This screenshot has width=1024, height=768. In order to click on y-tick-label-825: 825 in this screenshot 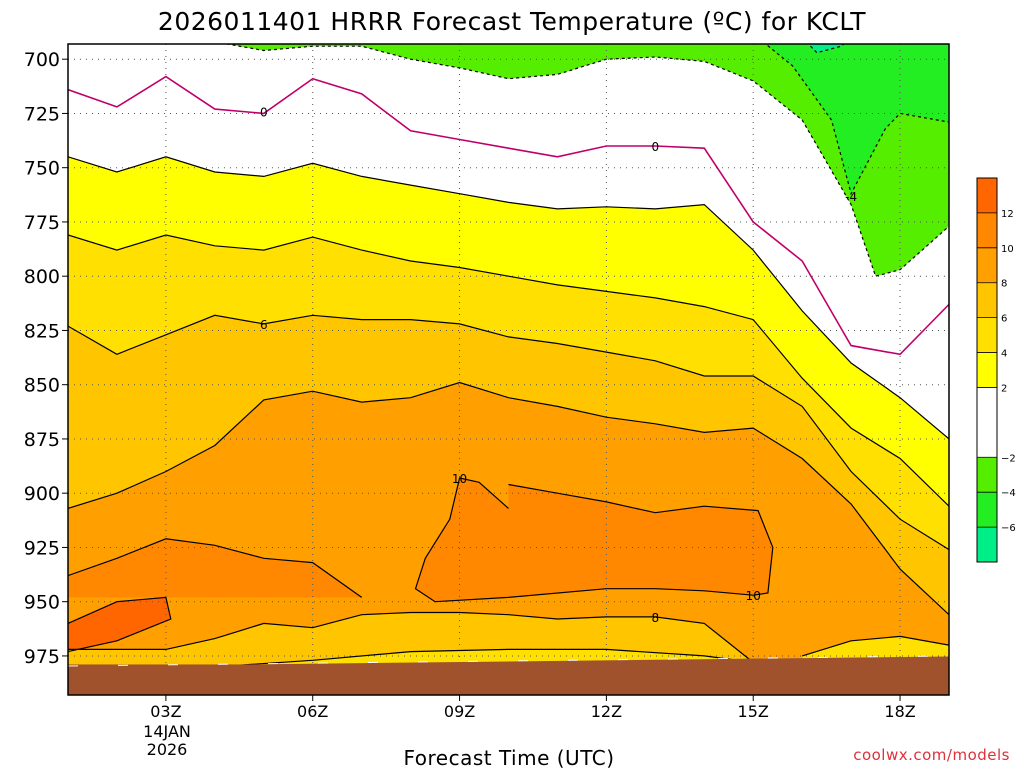, I will do `click(42, 331)`.